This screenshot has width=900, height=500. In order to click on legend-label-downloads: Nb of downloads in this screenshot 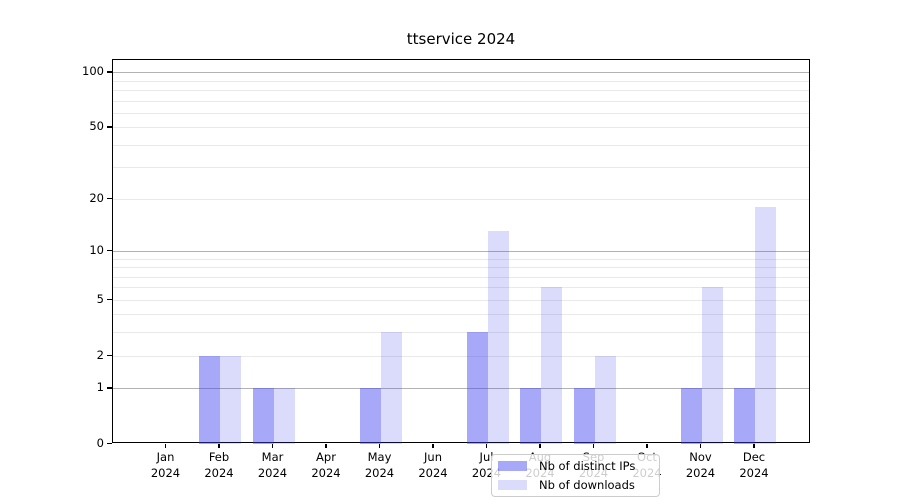, I will do `click(587, 485)`.